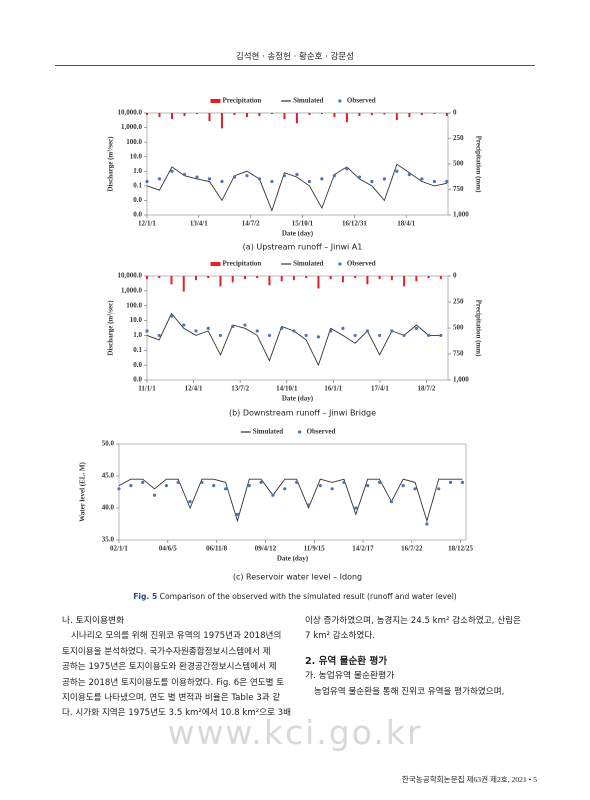  What do you see at coordinates (134, 305) in the screenshot?
I see `y-tick-label: 100.0` at bounding box center [134, 305].